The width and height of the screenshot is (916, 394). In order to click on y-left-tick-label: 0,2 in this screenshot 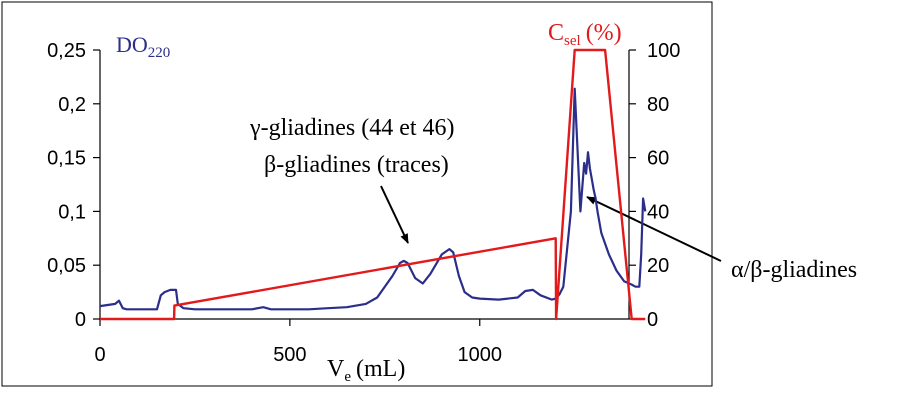, I will do `click(72, 105)`.